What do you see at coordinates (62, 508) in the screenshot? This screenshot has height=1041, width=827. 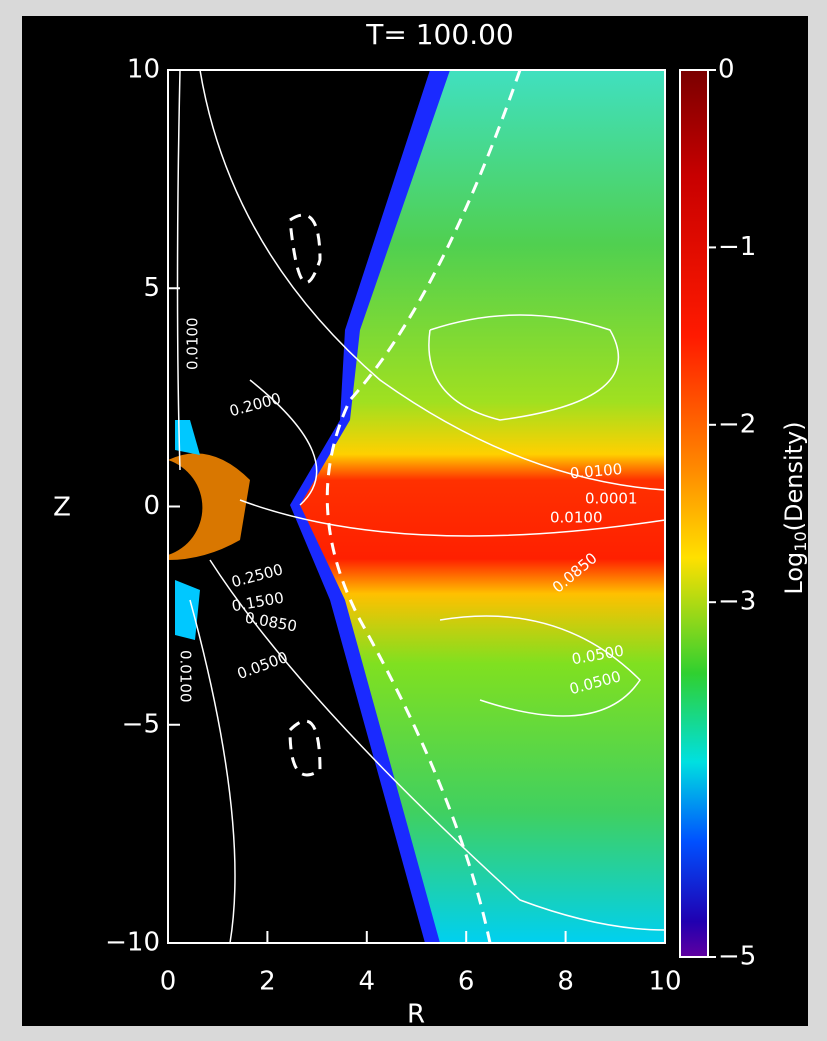 I see `y-axis-label: Z` at bounding box center [62, 508].